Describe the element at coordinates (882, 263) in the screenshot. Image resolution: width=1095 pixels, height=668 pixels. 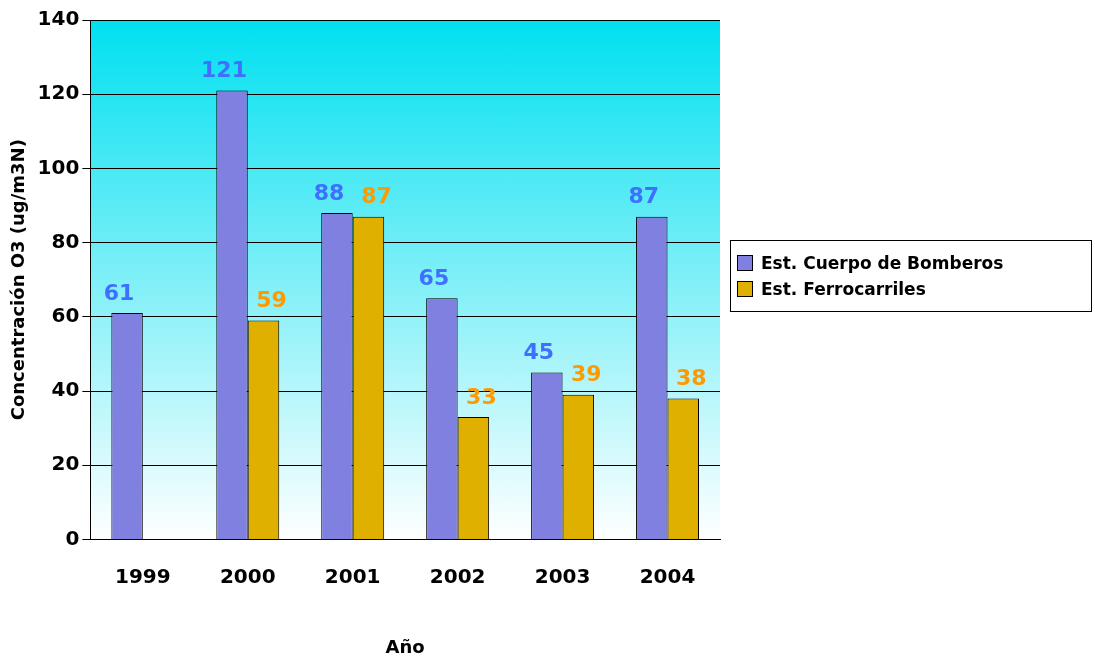
I see `text: Est. Cuerpo de Bomberos` at that location.